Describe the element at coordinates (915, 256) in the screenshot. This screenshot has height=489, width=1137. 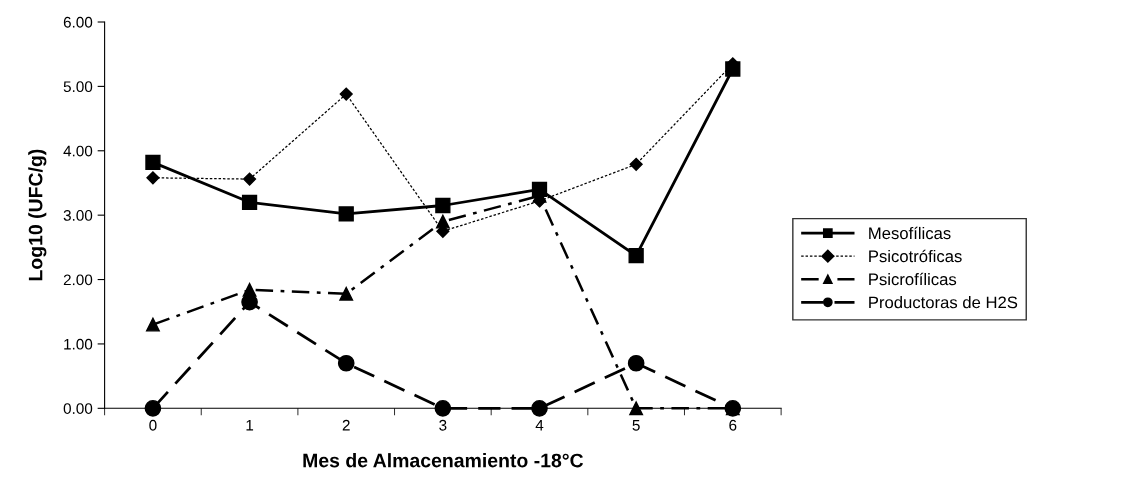
I see `legend-label: Psicotróficas` at that location.